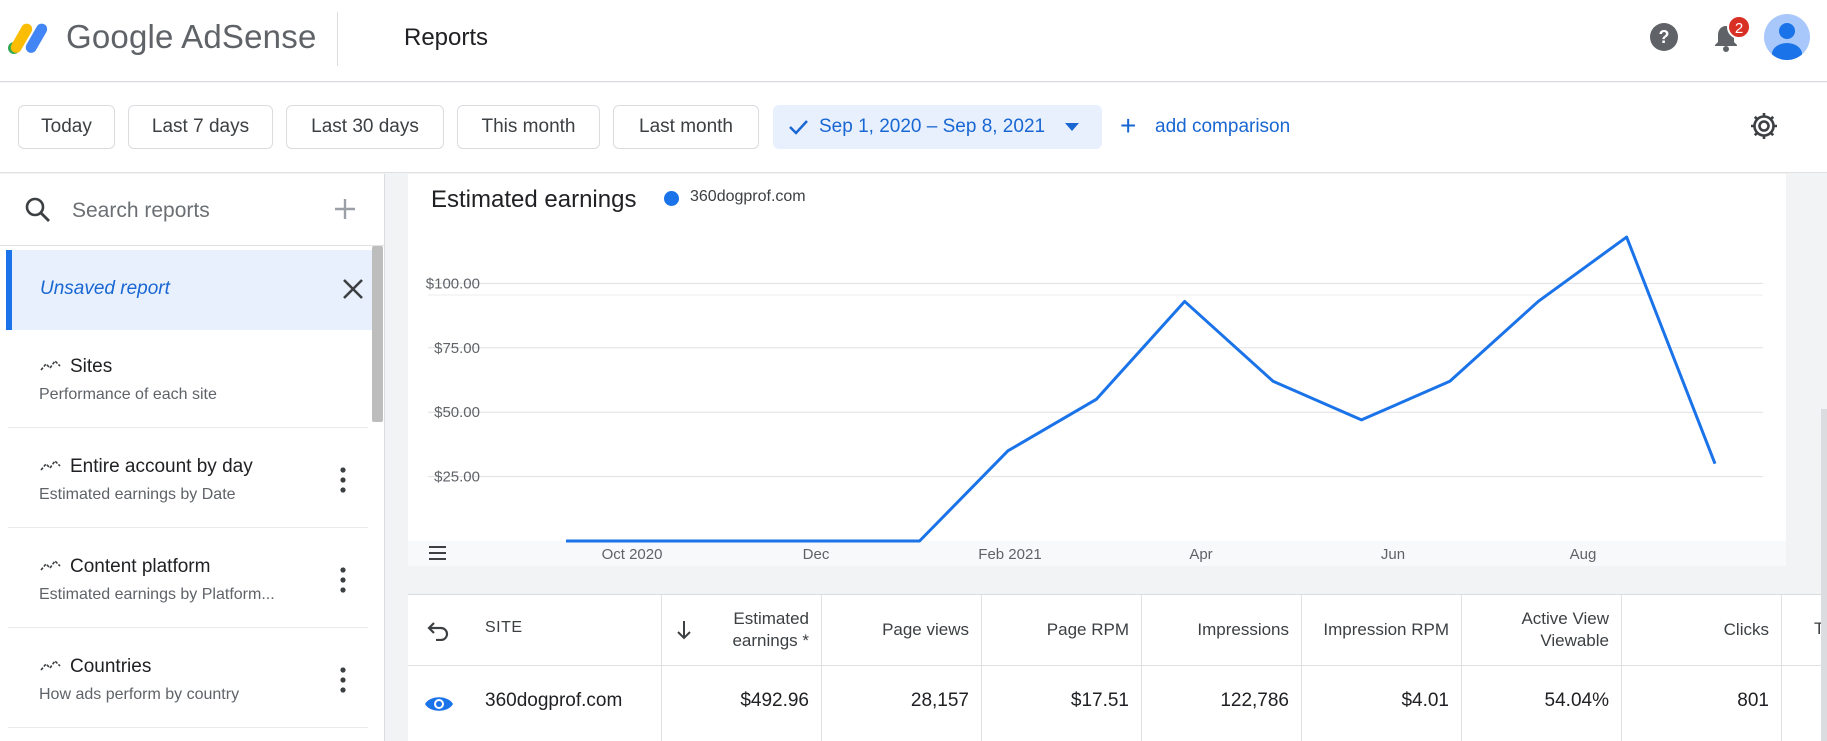 This screenshot has width=1827, height=741. What do you see at coordinates (774, 700) in the screenshot?
I see `cell-value: $492.96` at bounding box center [774, 700].